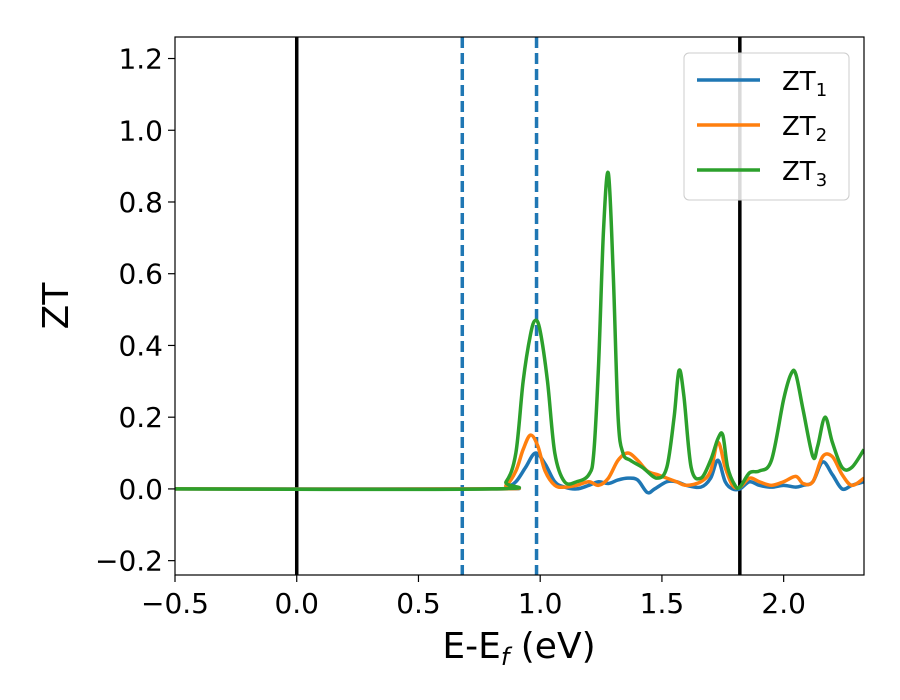 The width and height of the screenshot is (900, 700). What do you see at coordinates (473, 597) in the screenshot?
I see `x-axis: −0.5 0.0 0.5 1.0 1.5 2.0` at bounding box center [473, 597].